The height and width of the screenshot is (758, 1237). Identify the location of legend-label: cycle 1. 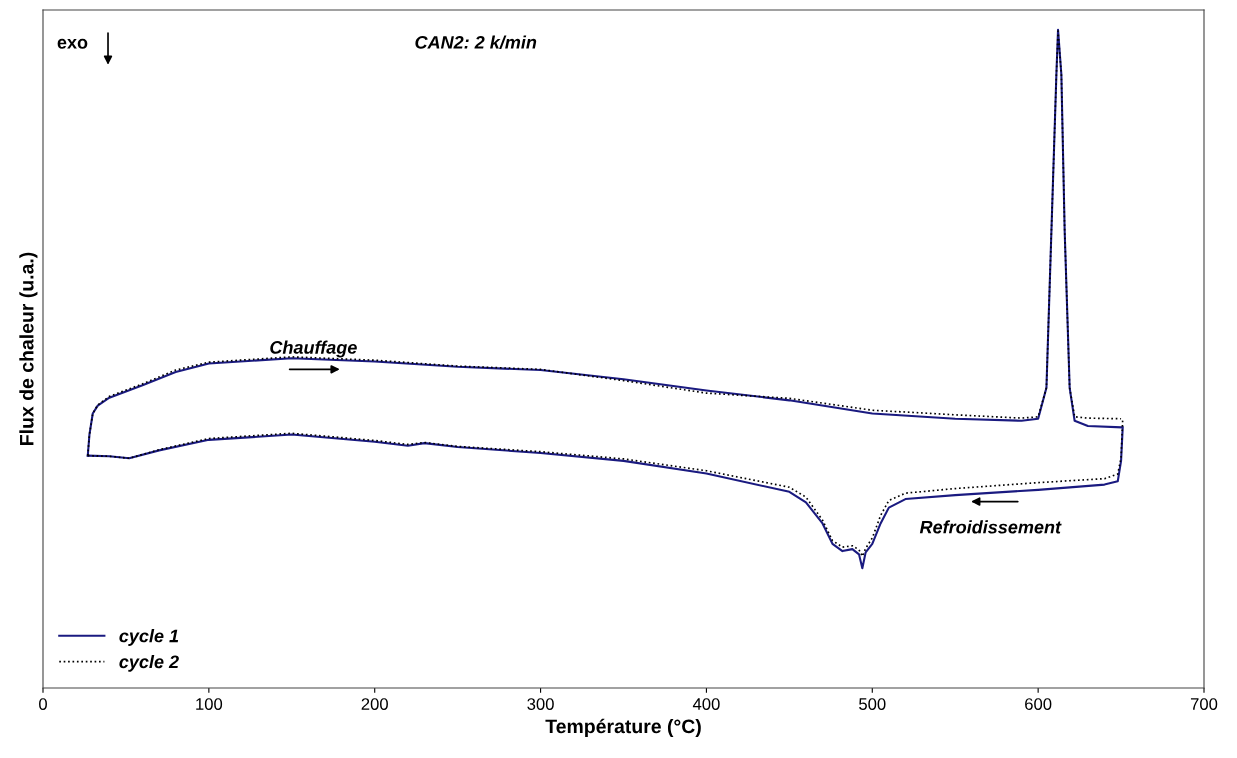
(149, 637).